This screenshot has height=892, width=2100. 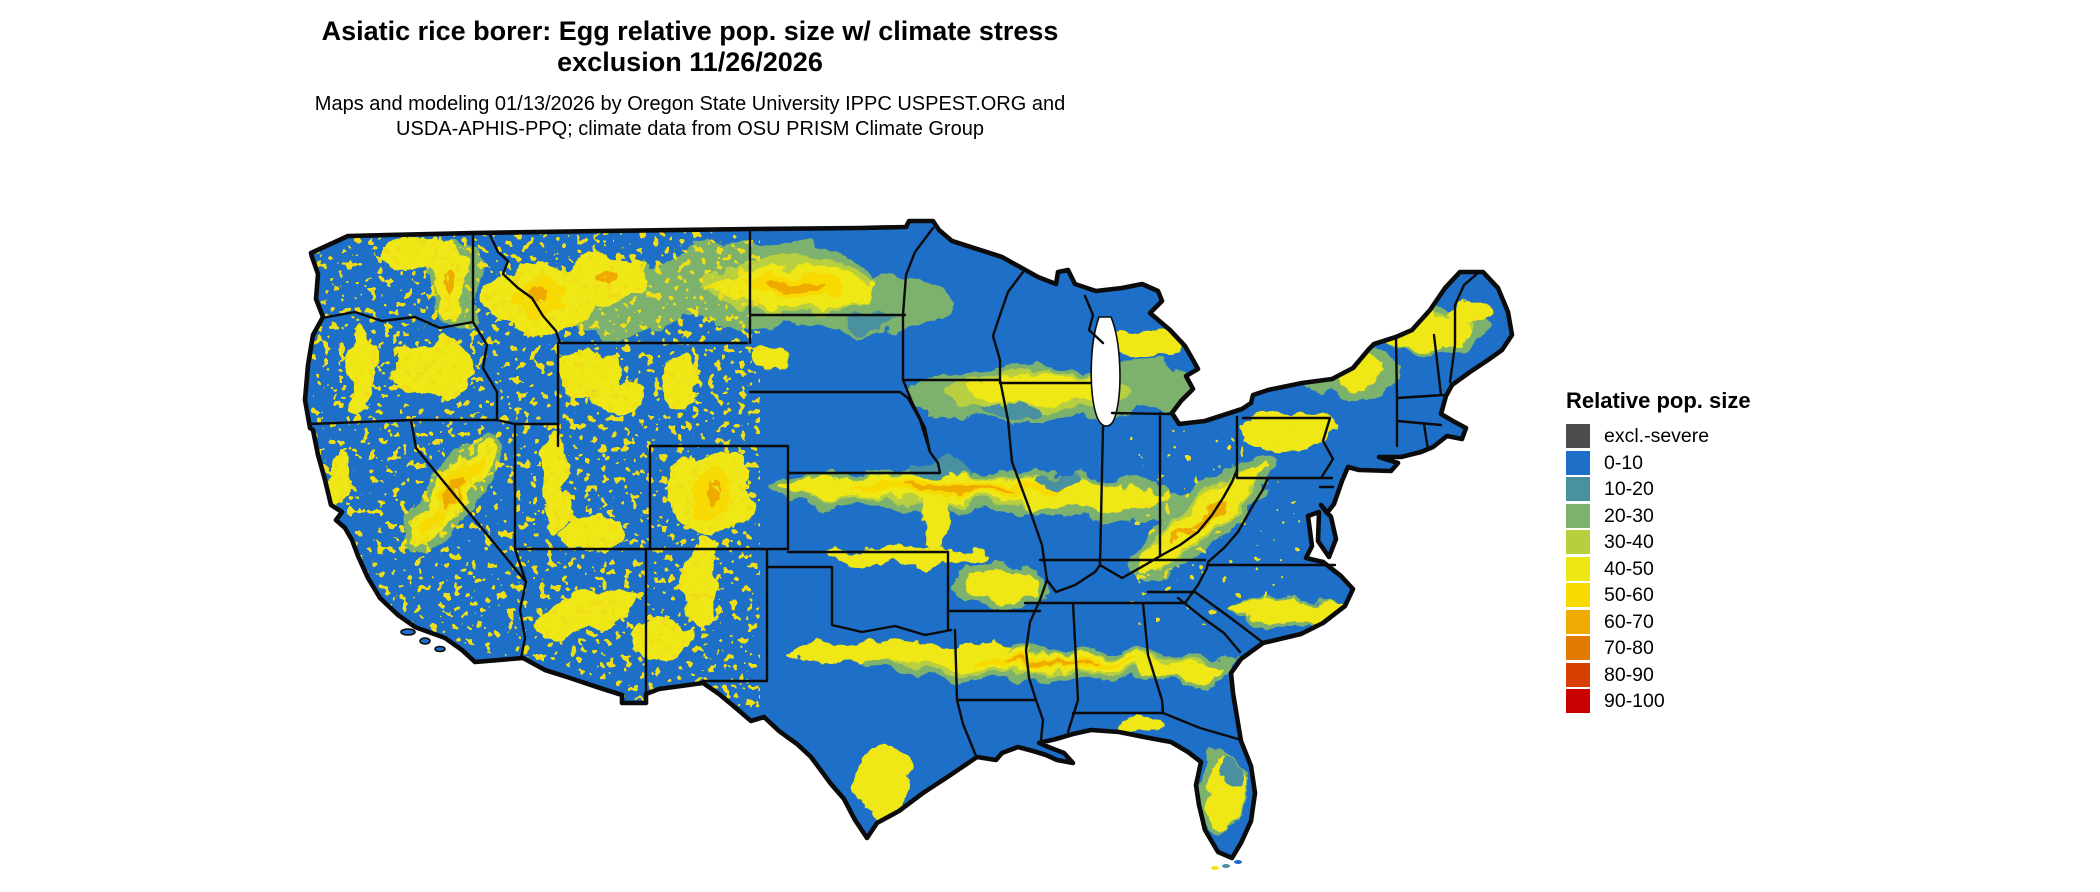 What do you see at coordinates (1716, 436) in the screenshot?
I see `legend-item: excl.-severe` at bounding box center [1716, 436].